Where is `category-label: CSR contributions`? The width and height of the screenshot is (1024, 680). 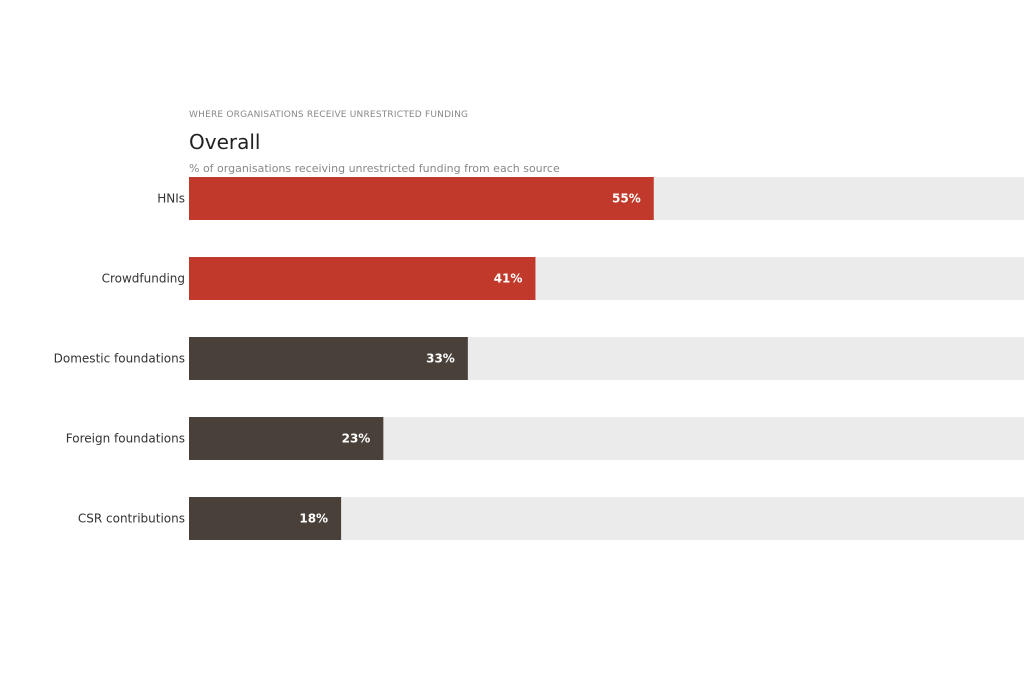 category-label: CSR contributions is located at coordinates (131, 519).